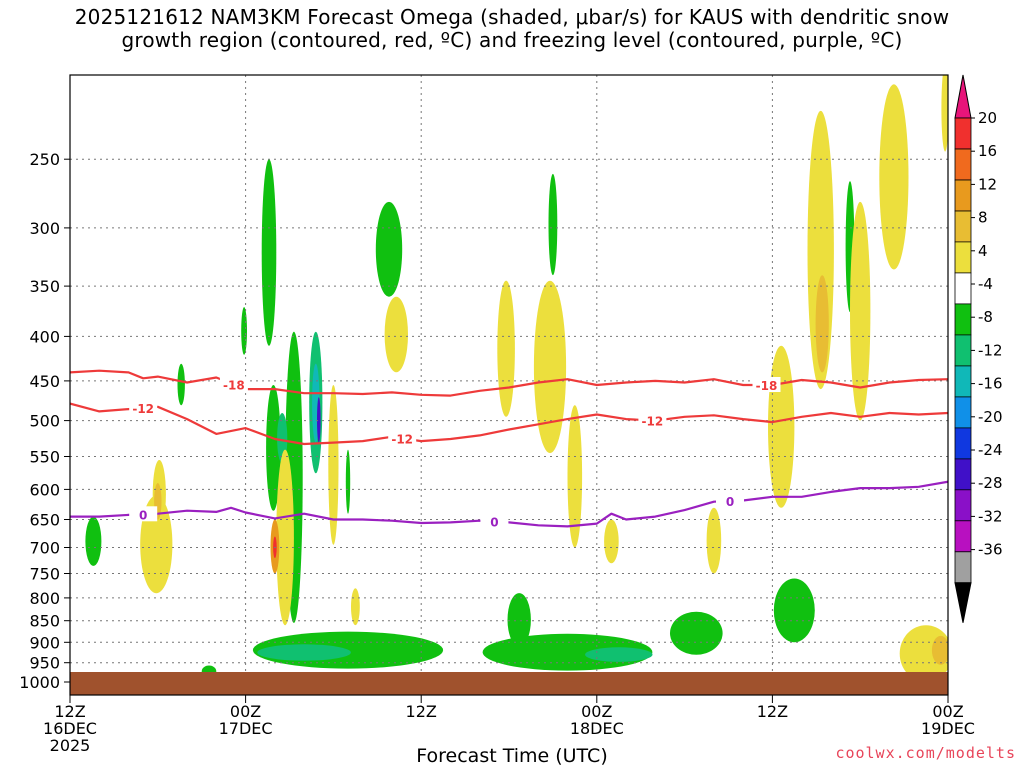 The width and height of the screenshot is (1024, 768). I want to click on y-tick-label: 450, so click(44, 381).